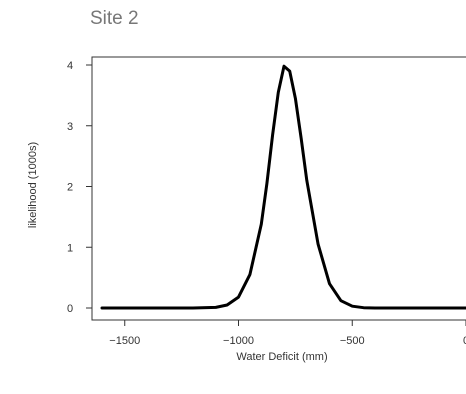  Describe the element at coordinates (70, 188) in the screenshot. I see `y-tick-label: 2` at that location.